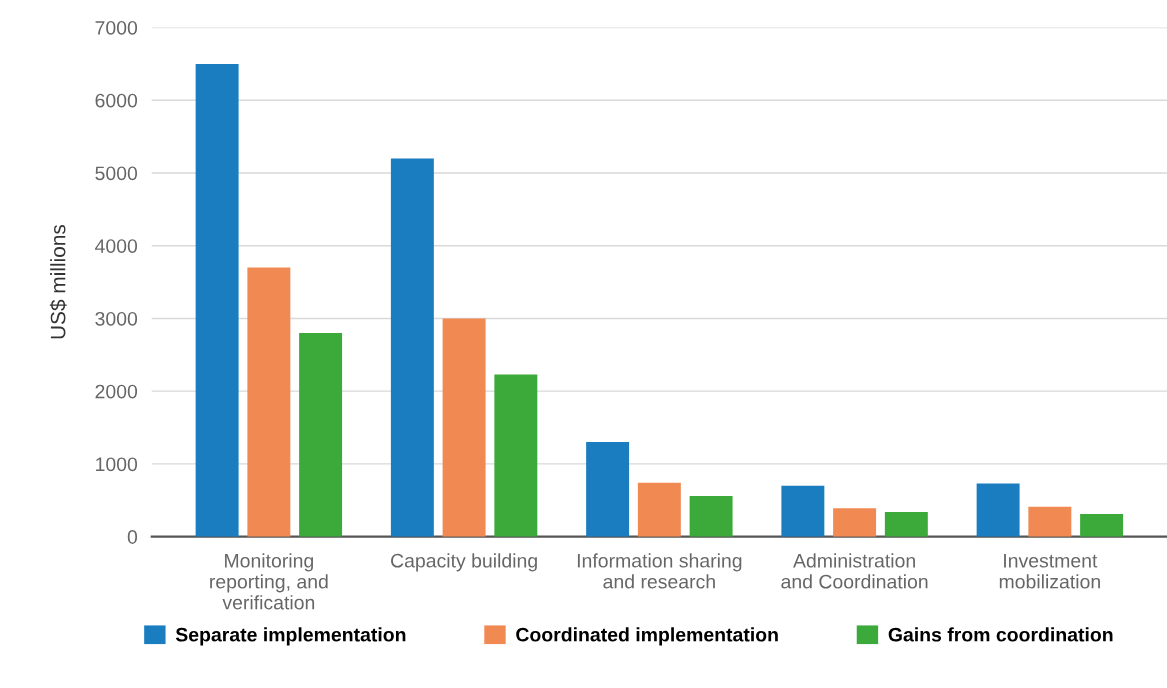 The image size is (1167, 688). Describe the element at coordinates (659, 571) in the screenshot. I see `x-tick-label: Information sharing and research` at that location.